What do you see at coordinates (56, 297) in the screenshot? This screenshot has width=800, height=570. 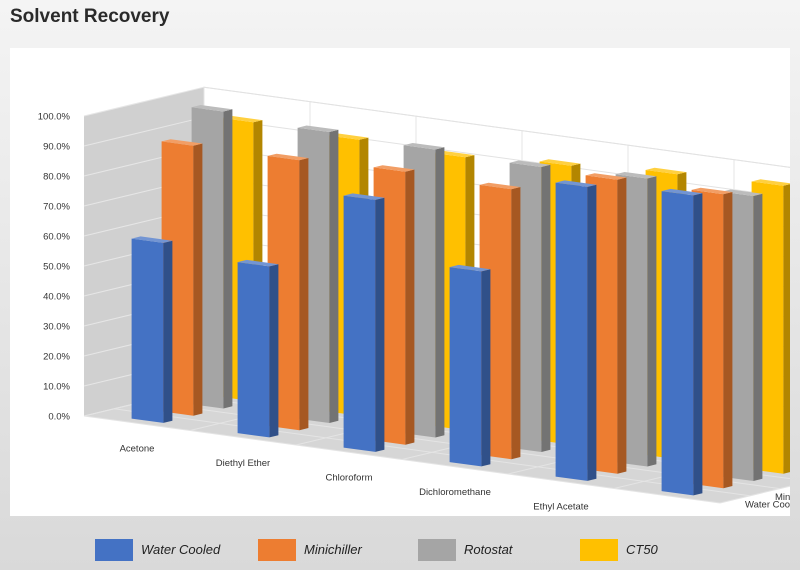 I see `y-tick-label: 40.0%` at bounding box center [56, 297].